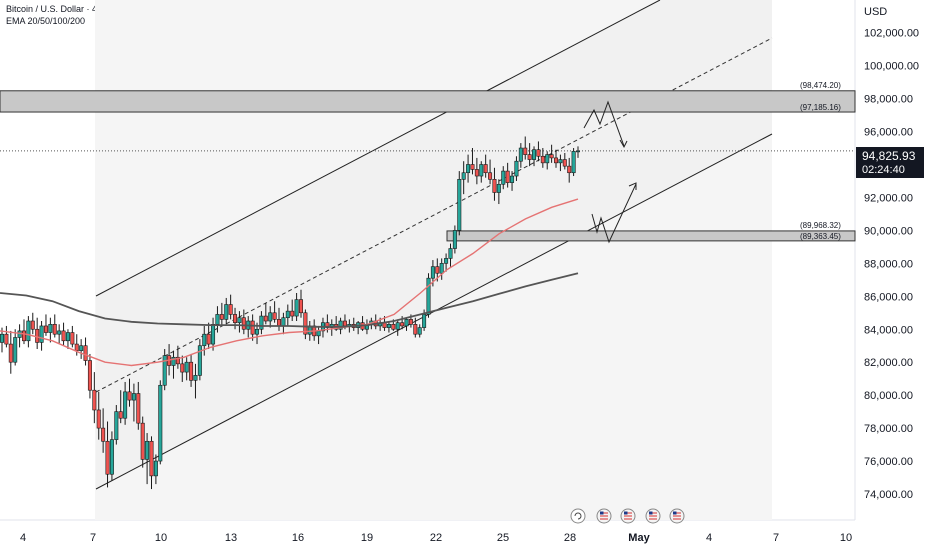 Image resolution: width=932 pixels, height=550 pixels. I want to click on time-tick-label: 22, so click(436, 538).